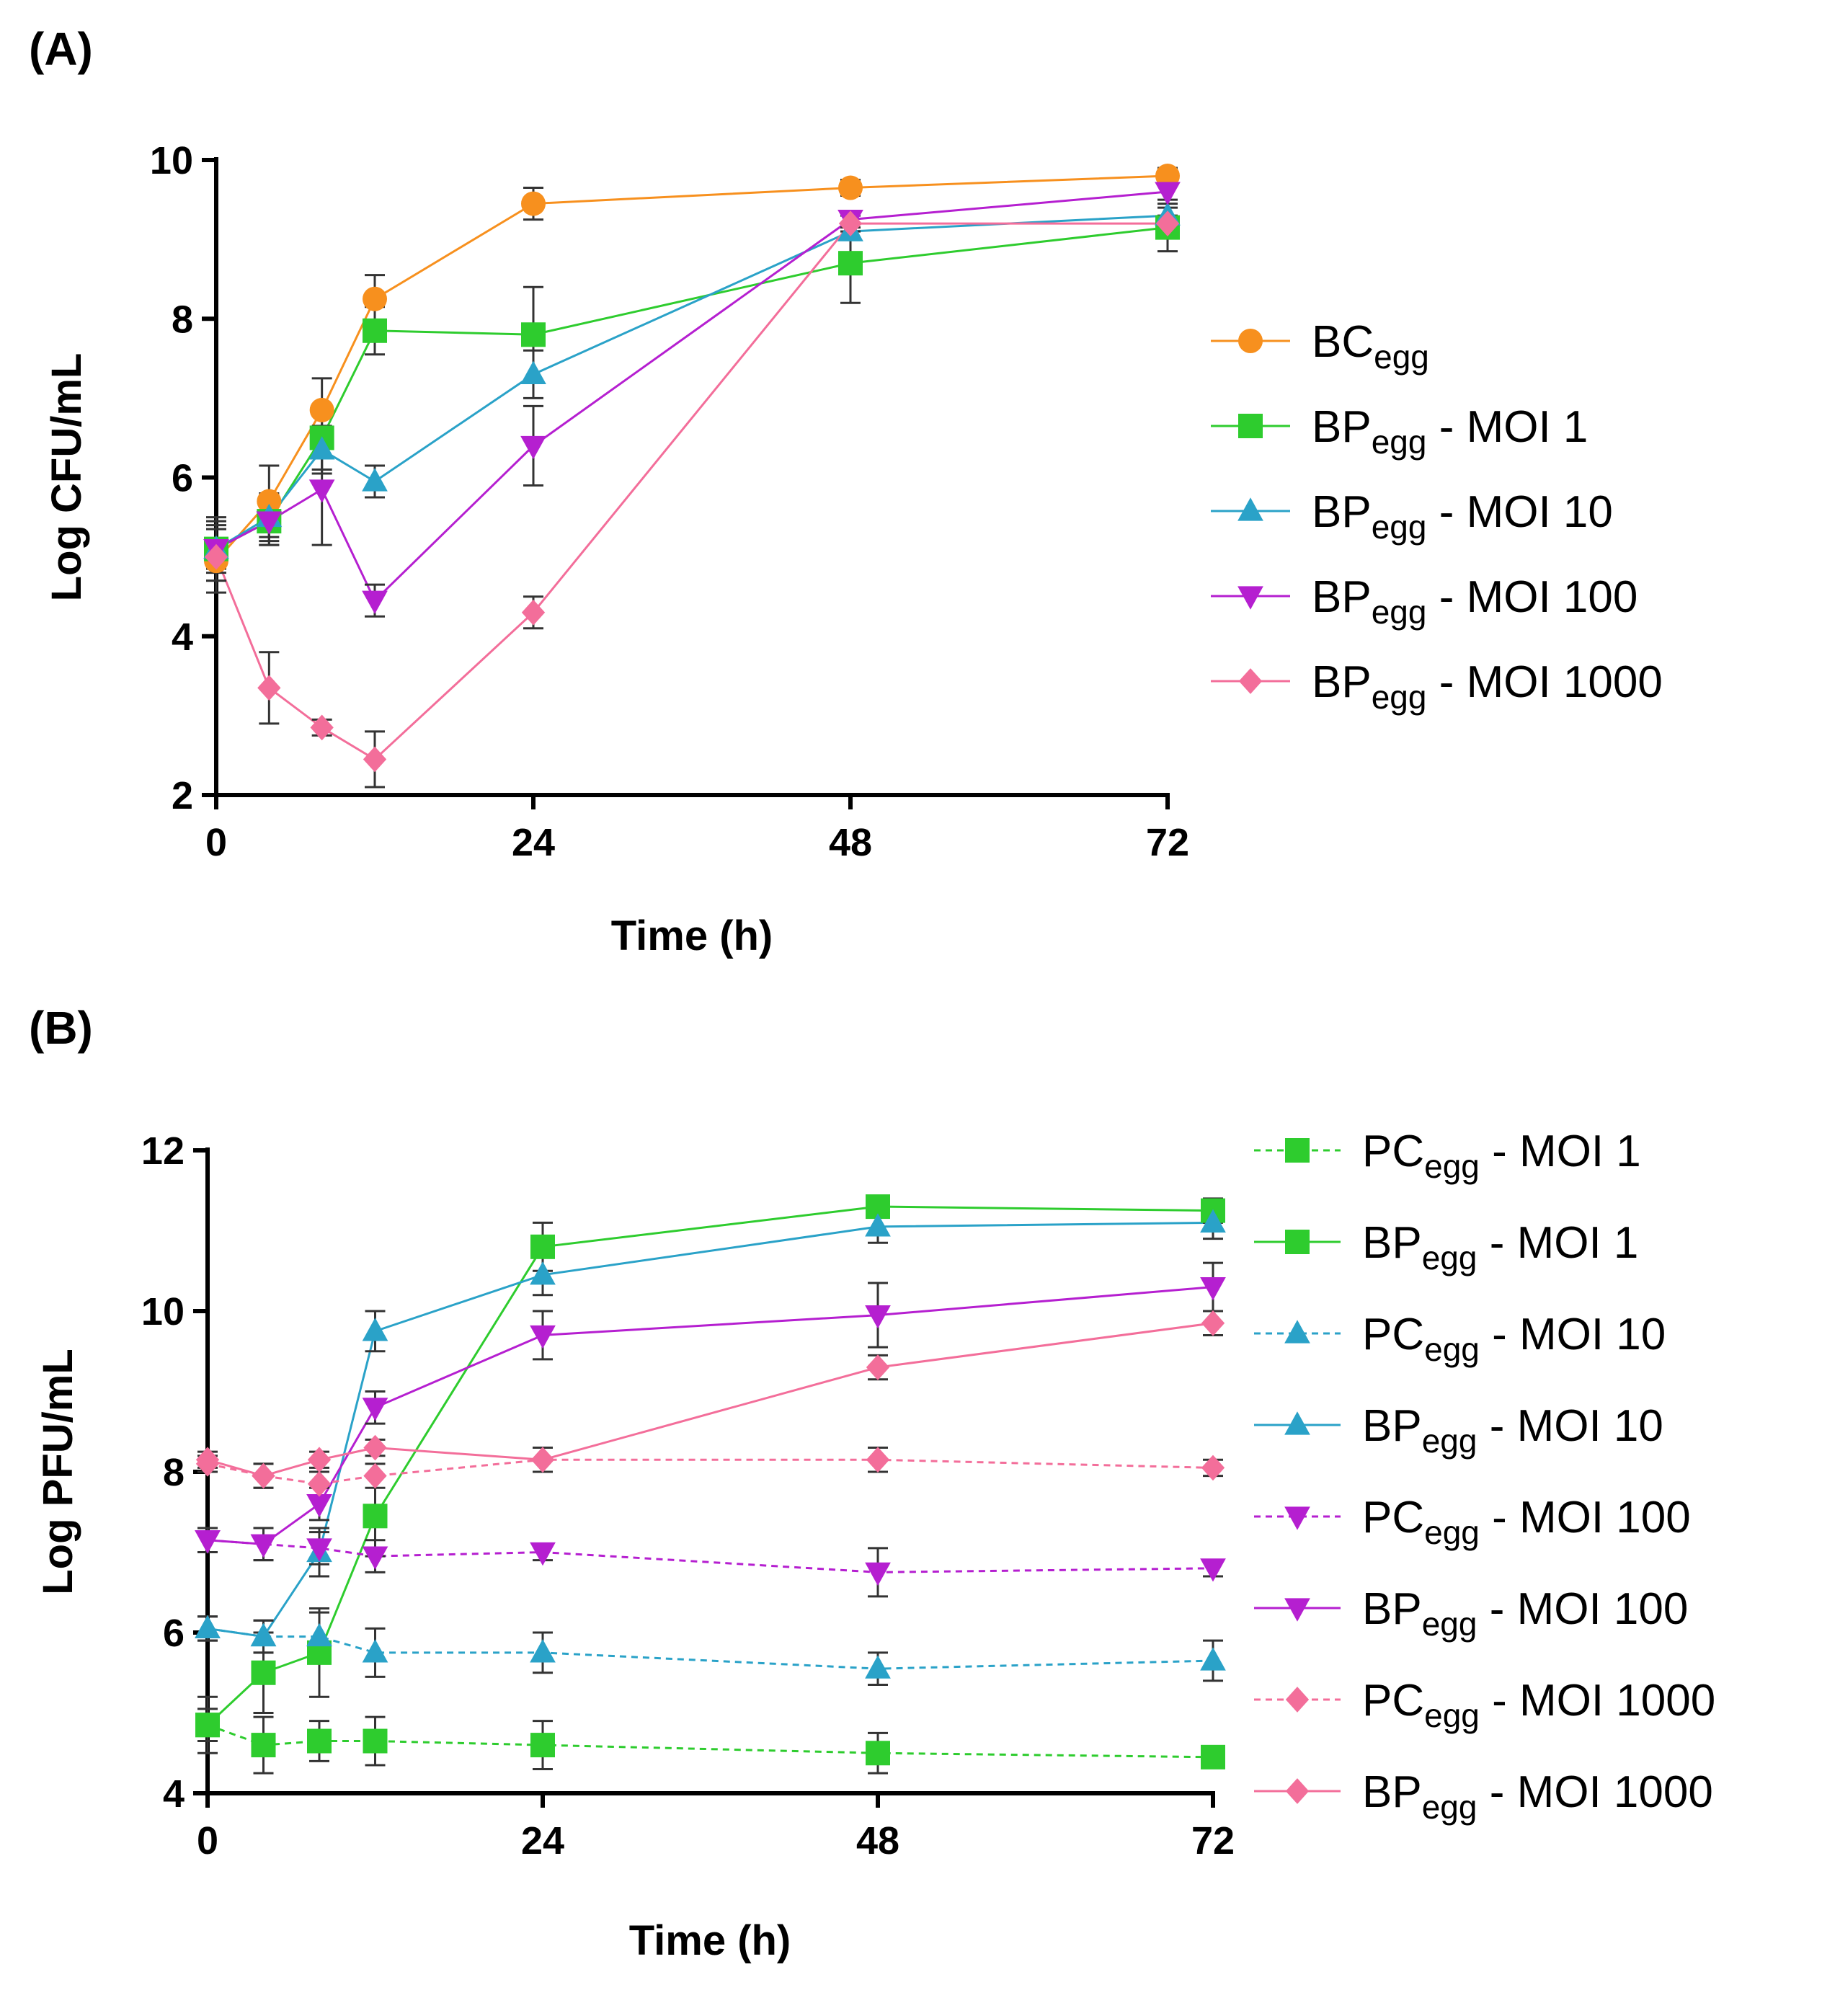  What do you see at coordinates (1320, 346) in the screenshot?
I see `legend-item: BCegg` at bounding box center [1320, 346].